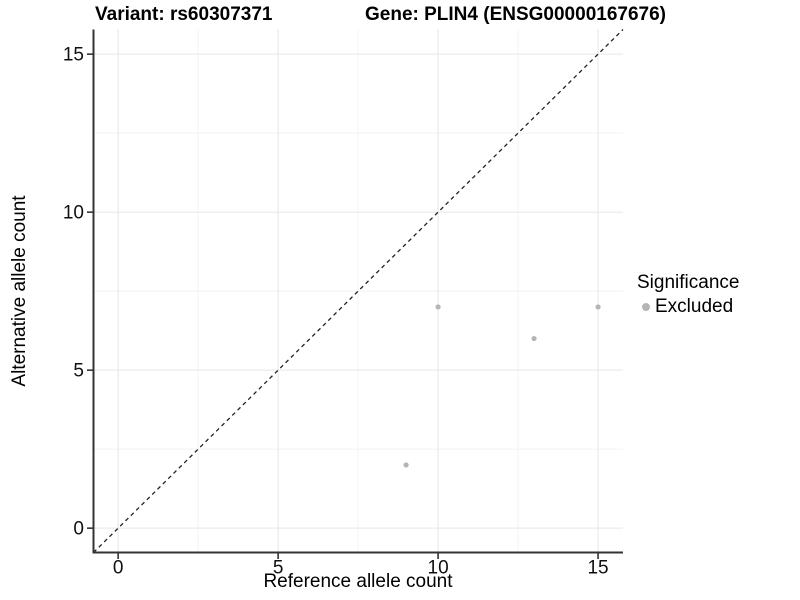 This screenshot has width=800, height=600. What do you see at coordinates (278, 568) in the screenshot?
I see `x-tick-label: 5` at bounding box center [278, 568].